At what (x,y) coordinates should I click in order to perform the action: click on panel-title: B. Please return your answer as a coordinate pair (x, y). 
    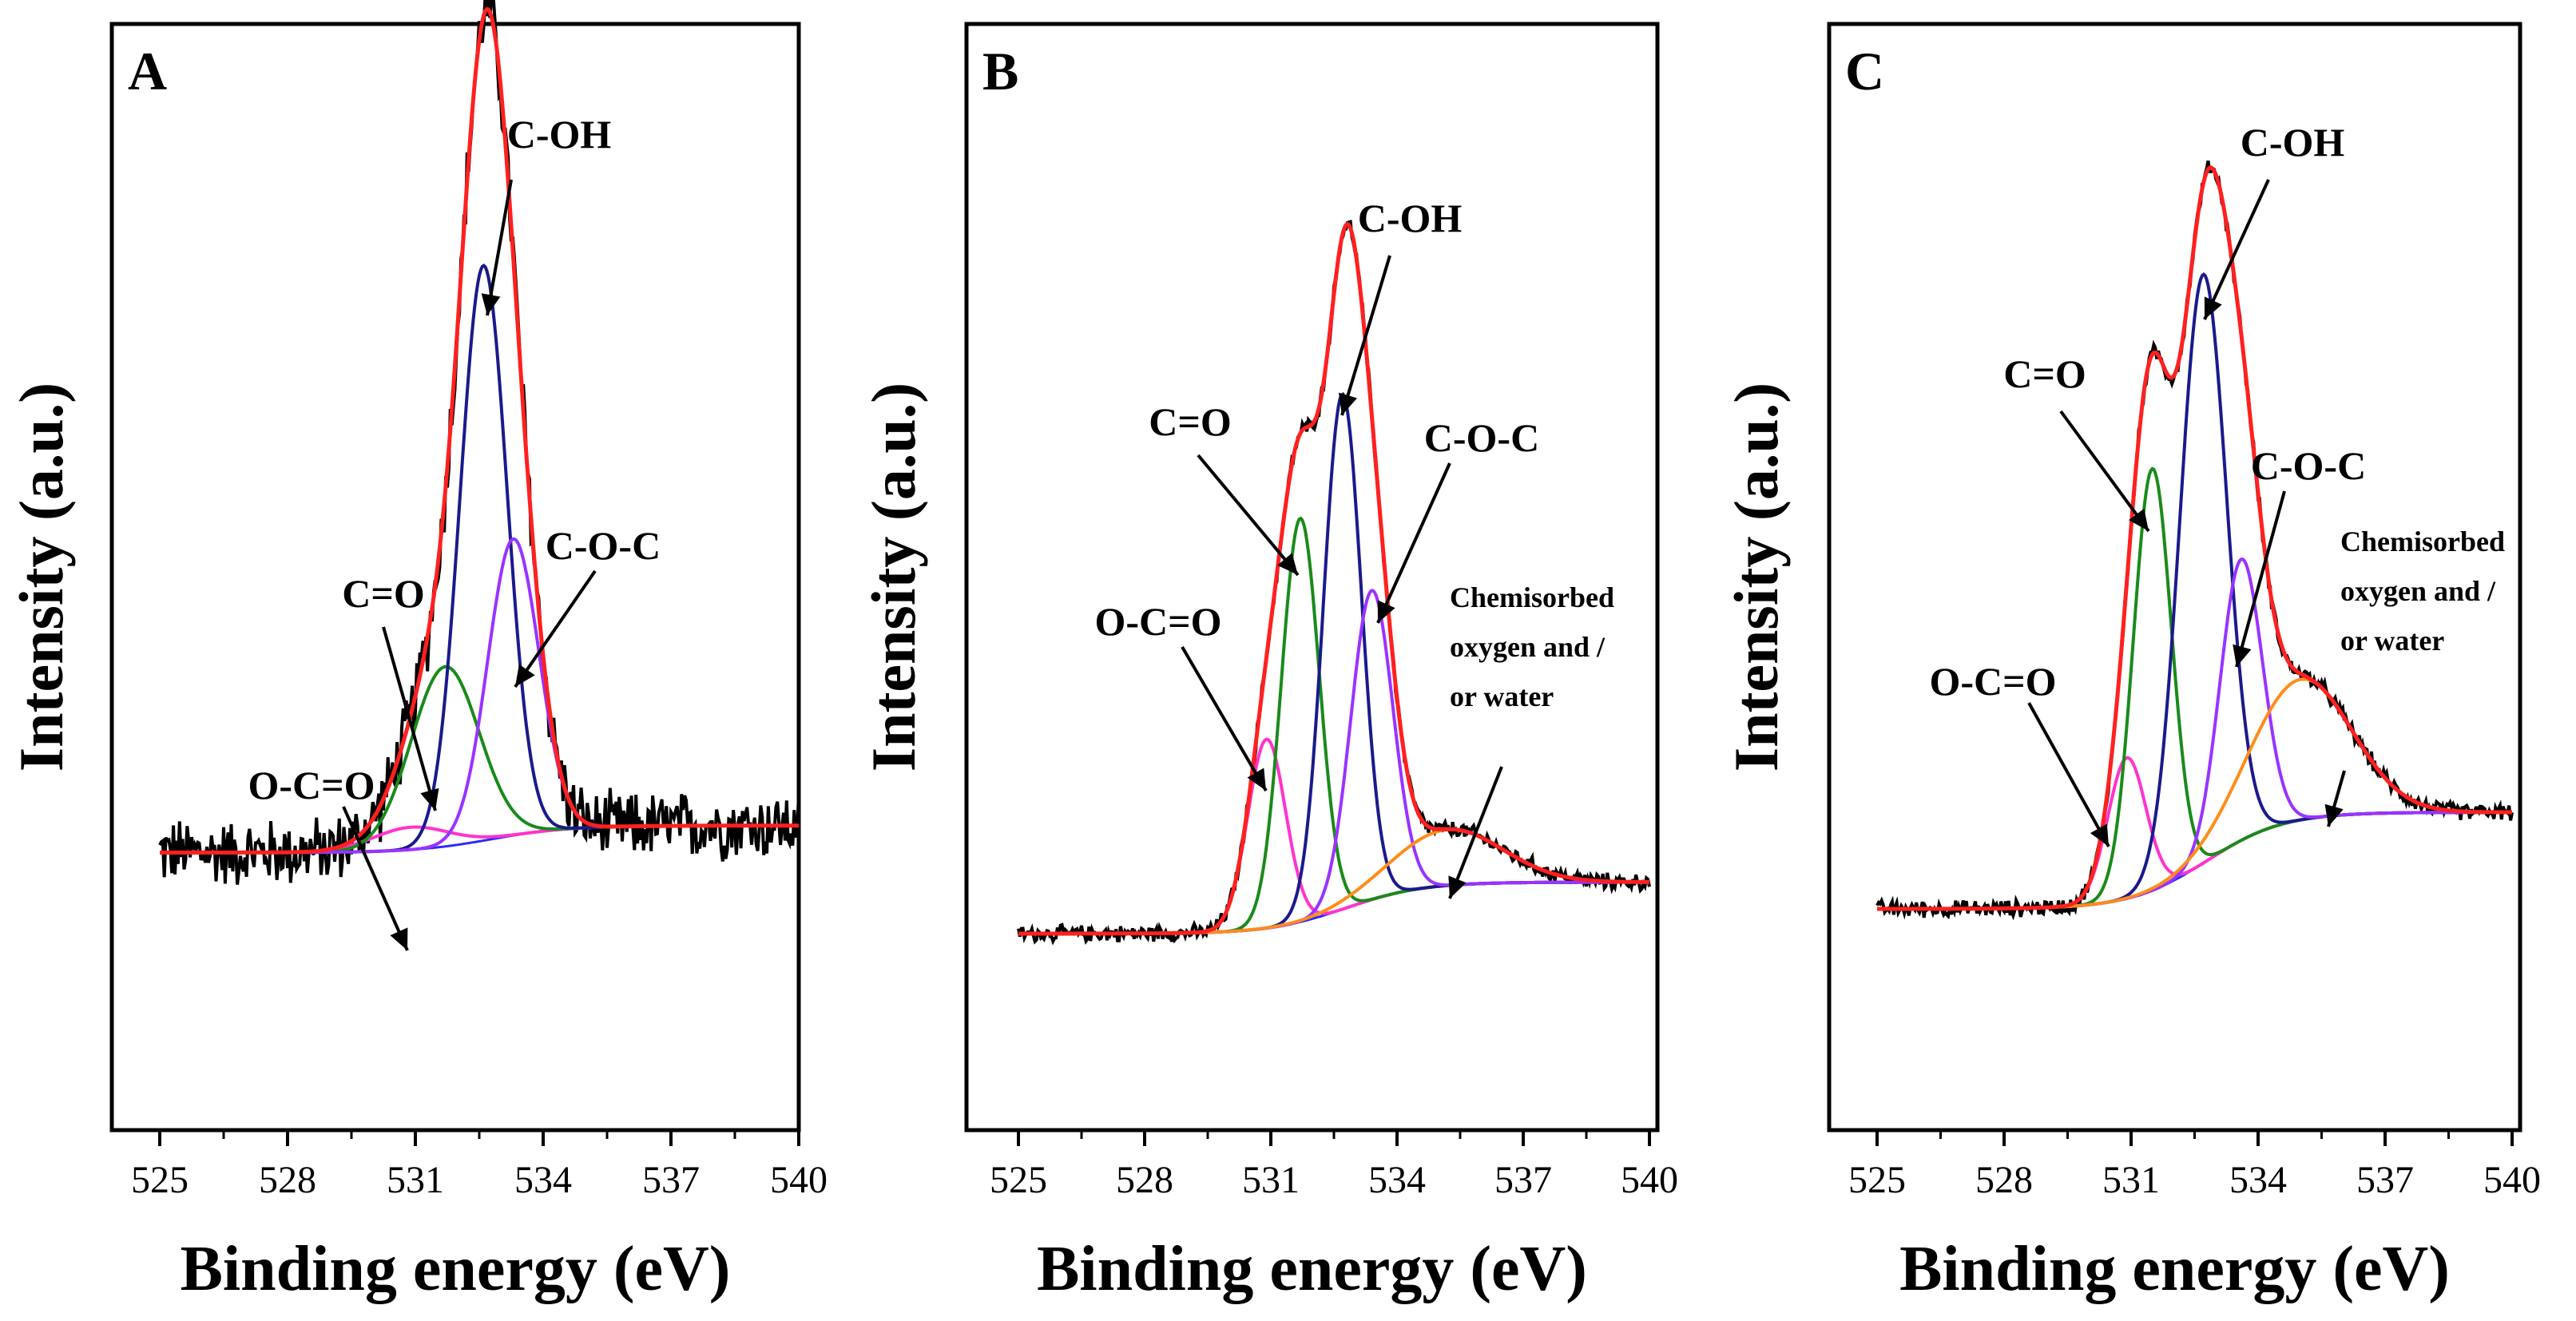
    Looking at the image, I should click on (1000, 71).